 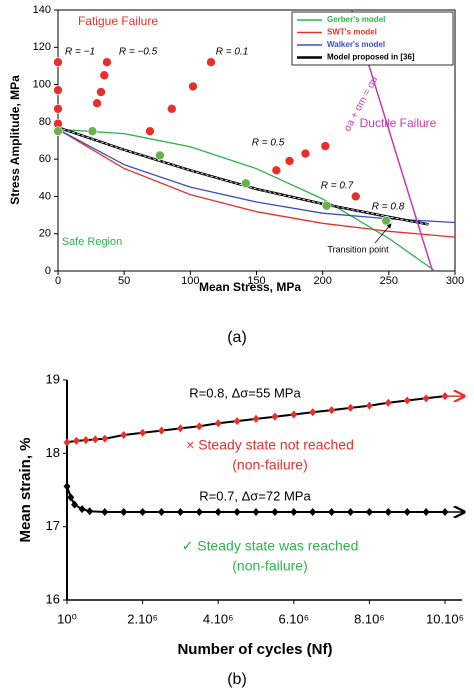 What do you see at coordinates (67, 618) in the screenshot?
I see `x-tick-label: 10⁰` at bounding box center [67, 618].